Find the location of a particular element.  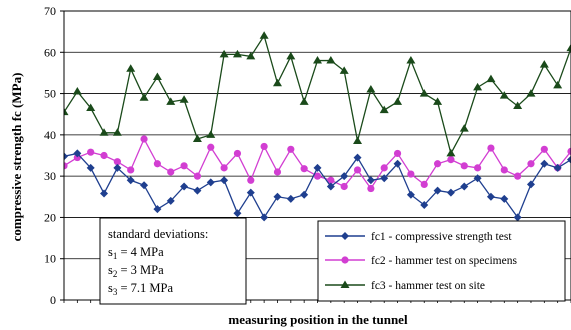

legend-marker-fc2 is located at coordinates (345, 260).